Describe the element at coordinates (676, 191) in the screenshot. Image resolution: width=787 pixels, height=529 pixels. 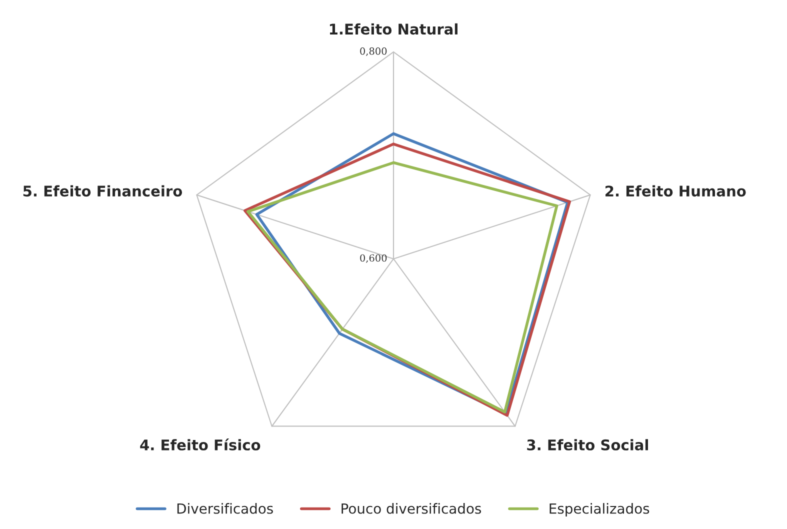
I see `spoke-label: 2. Efeito Humano` at that location.